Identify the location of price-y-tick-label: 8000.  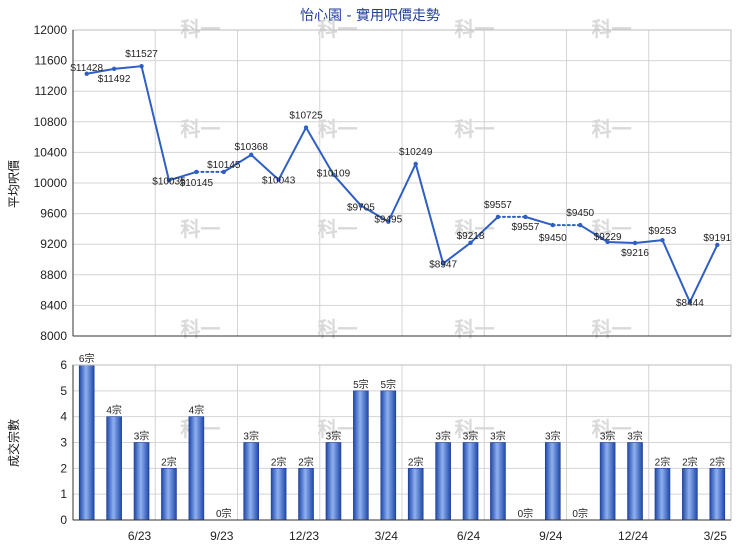
(53, 336).